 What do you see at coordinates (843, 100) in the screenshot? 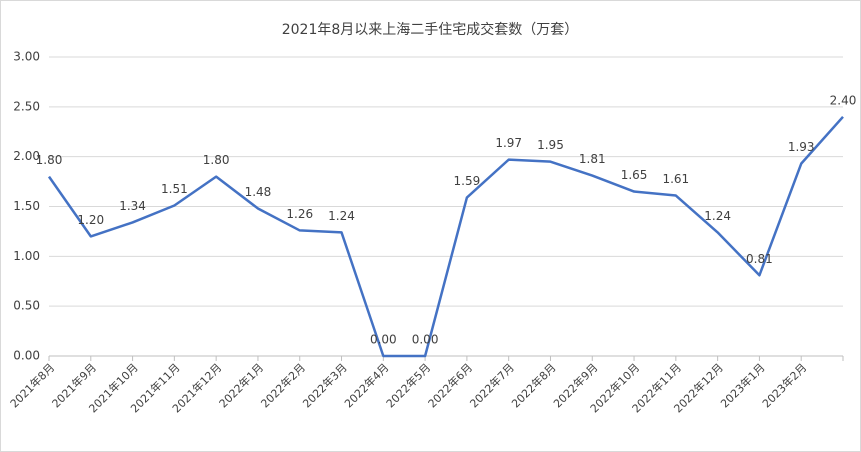
I see `data-label: 2.40` at bounding box center [843, 100].